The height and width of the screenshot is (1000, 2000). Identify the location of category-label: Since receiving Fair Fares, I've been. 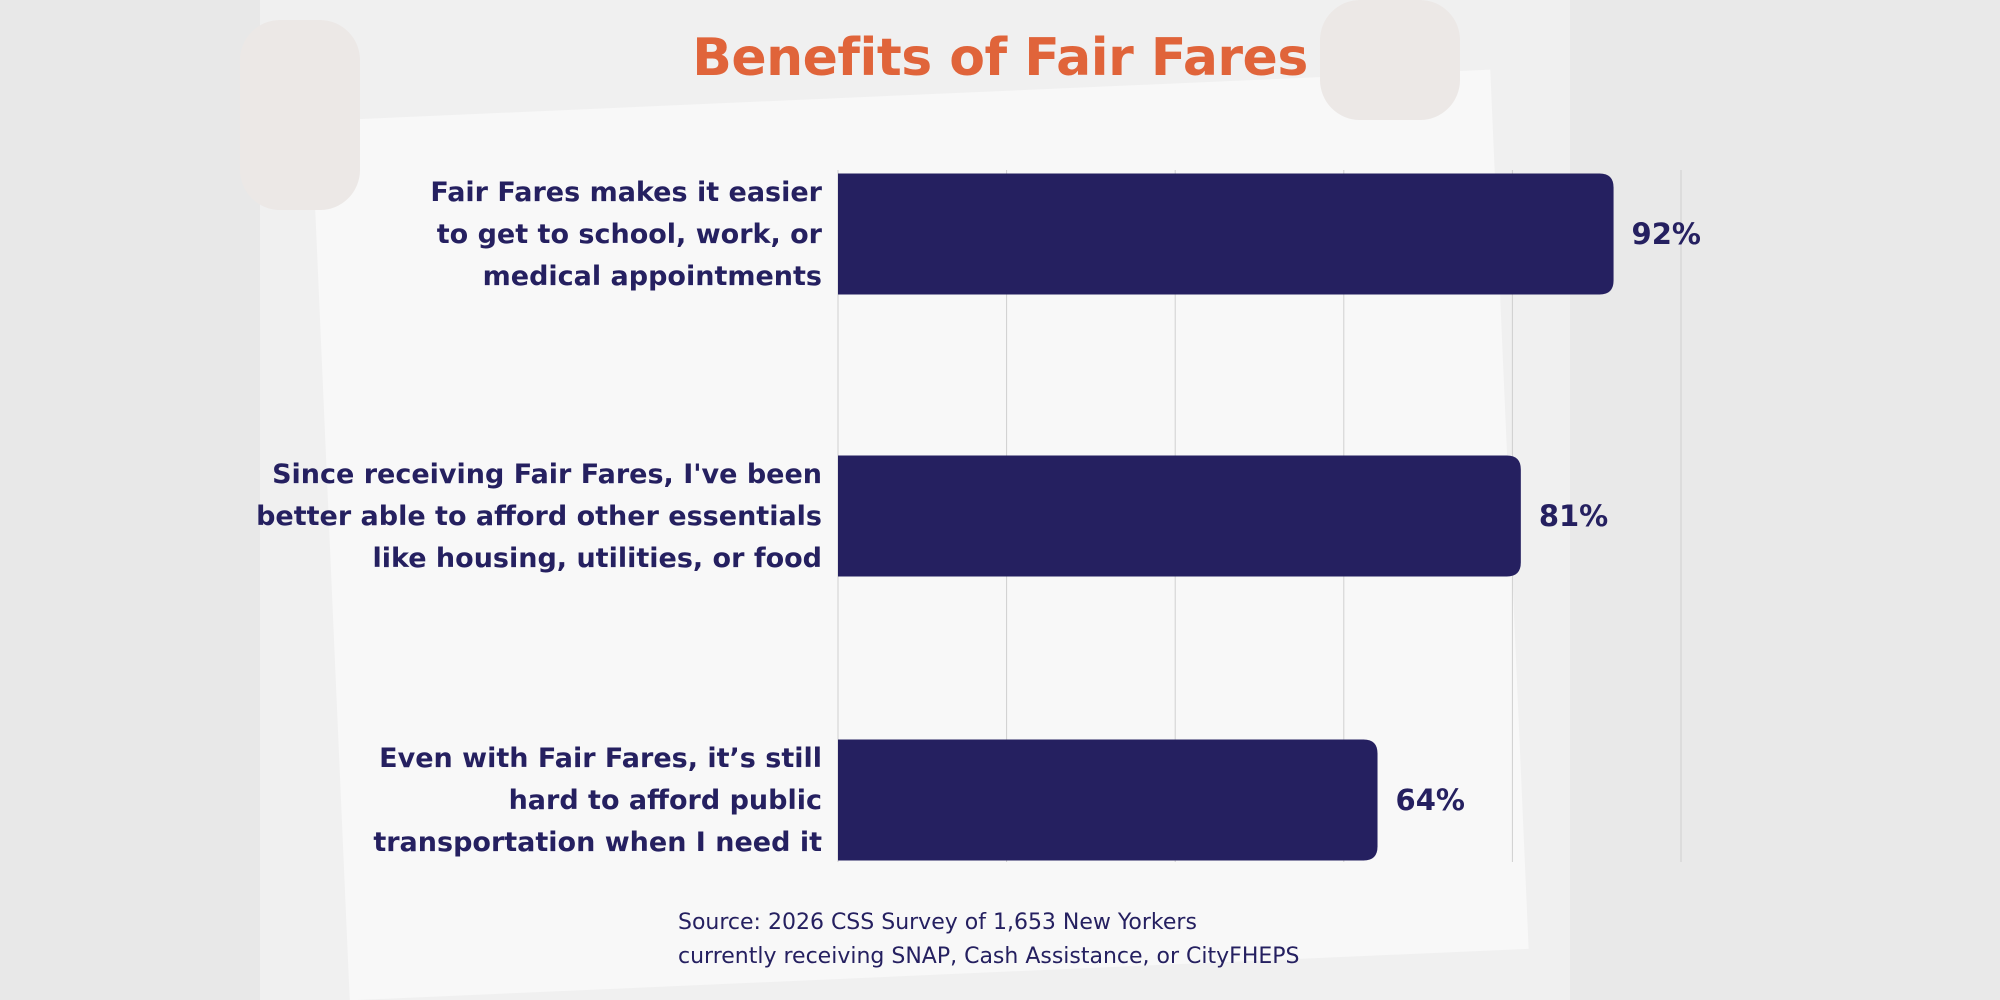
(547, 474).